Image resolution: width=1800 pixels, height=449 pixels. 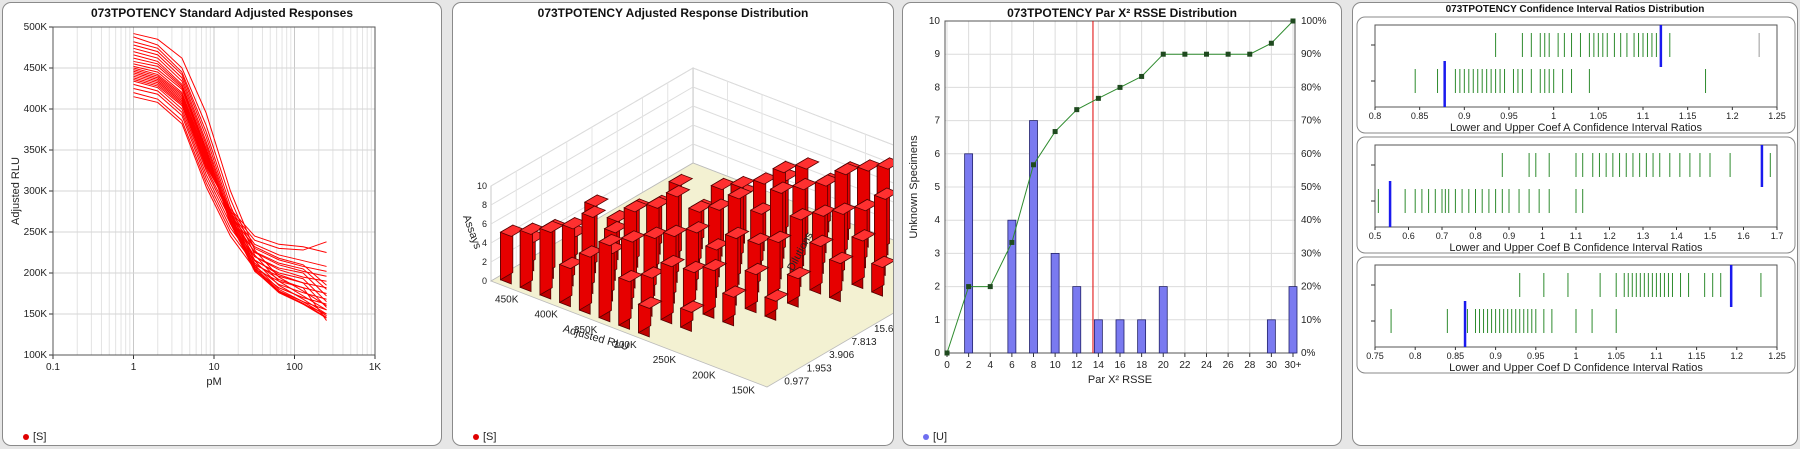 What do you see at coordinates (914, 187) in the screenshot?
I see `y-axis-label: Unknown Specimens` at bounding box center [914, 187].